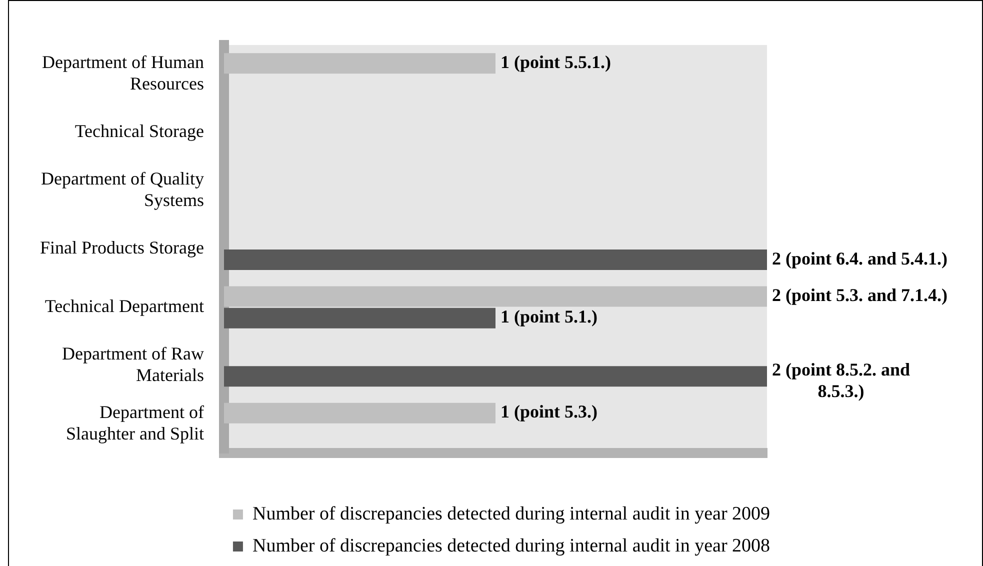  I want to click on data-label: 2 (point 6.4. and 5.4.1.), so click(860, 258).